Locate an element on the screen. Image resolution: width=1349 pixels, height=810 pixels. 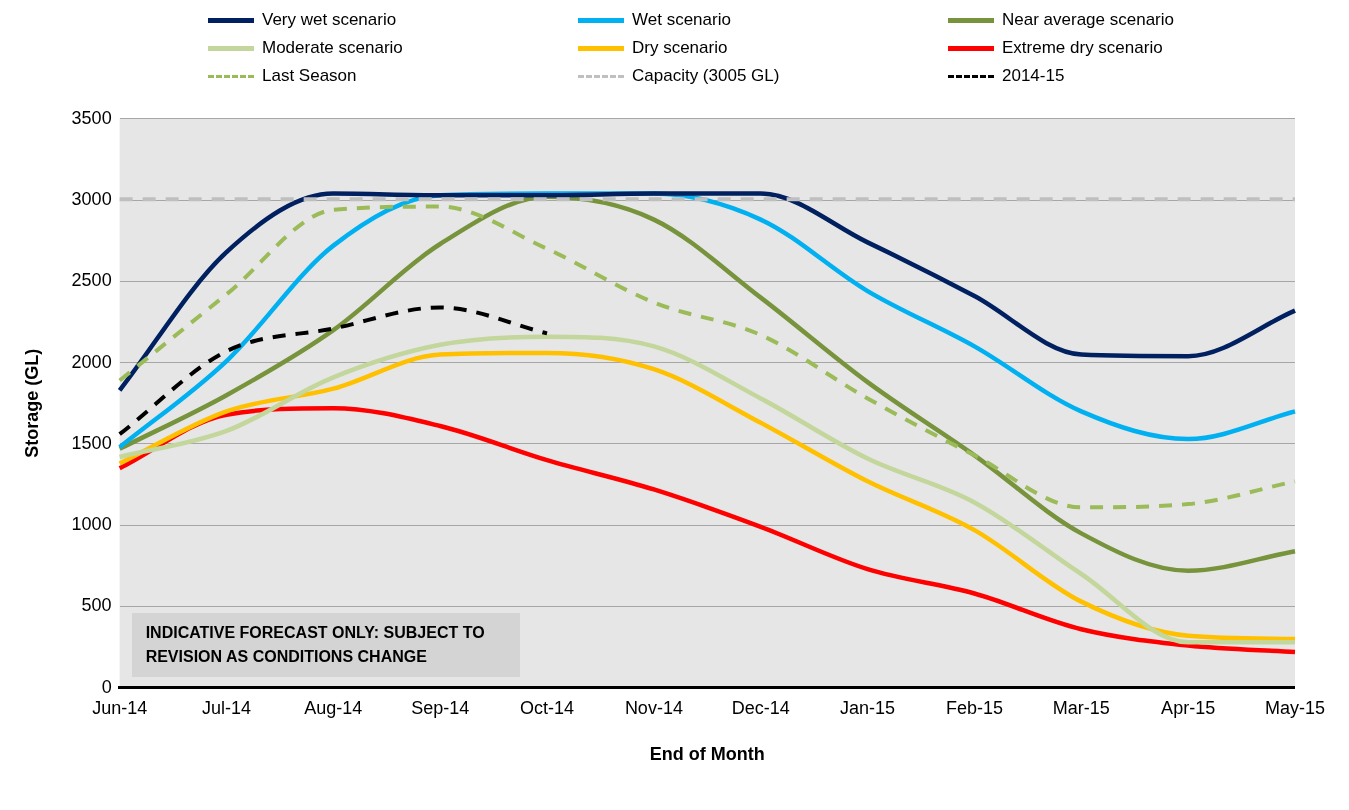
legend-label: Dry scenario is located at coordinates (680, 48).